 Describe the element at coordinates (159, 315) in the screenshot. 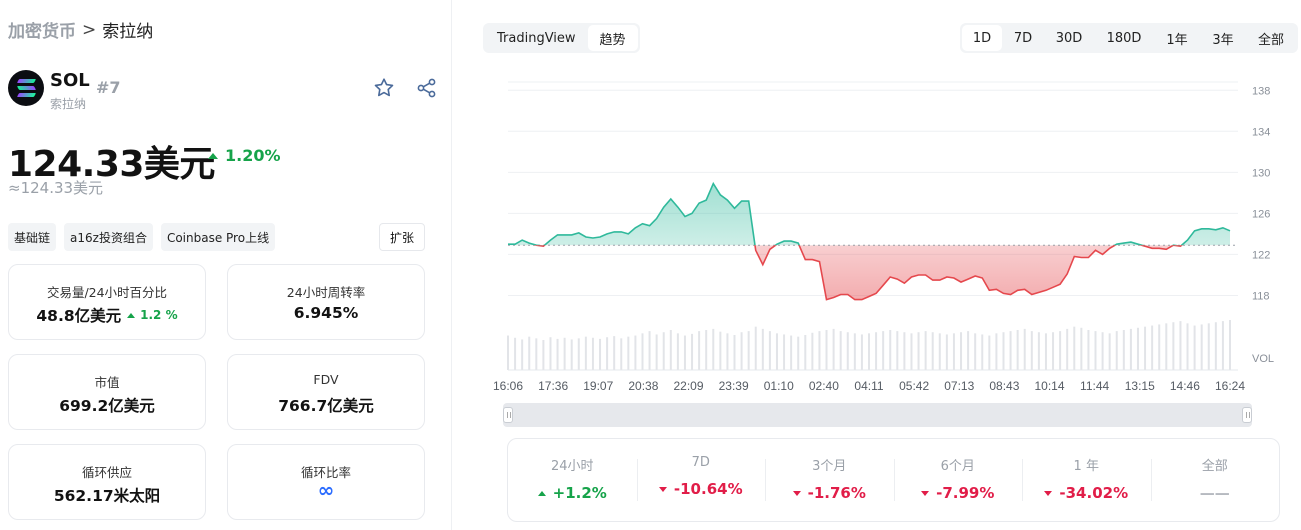

I see `stat-change-value: 1.2 %` at that location.